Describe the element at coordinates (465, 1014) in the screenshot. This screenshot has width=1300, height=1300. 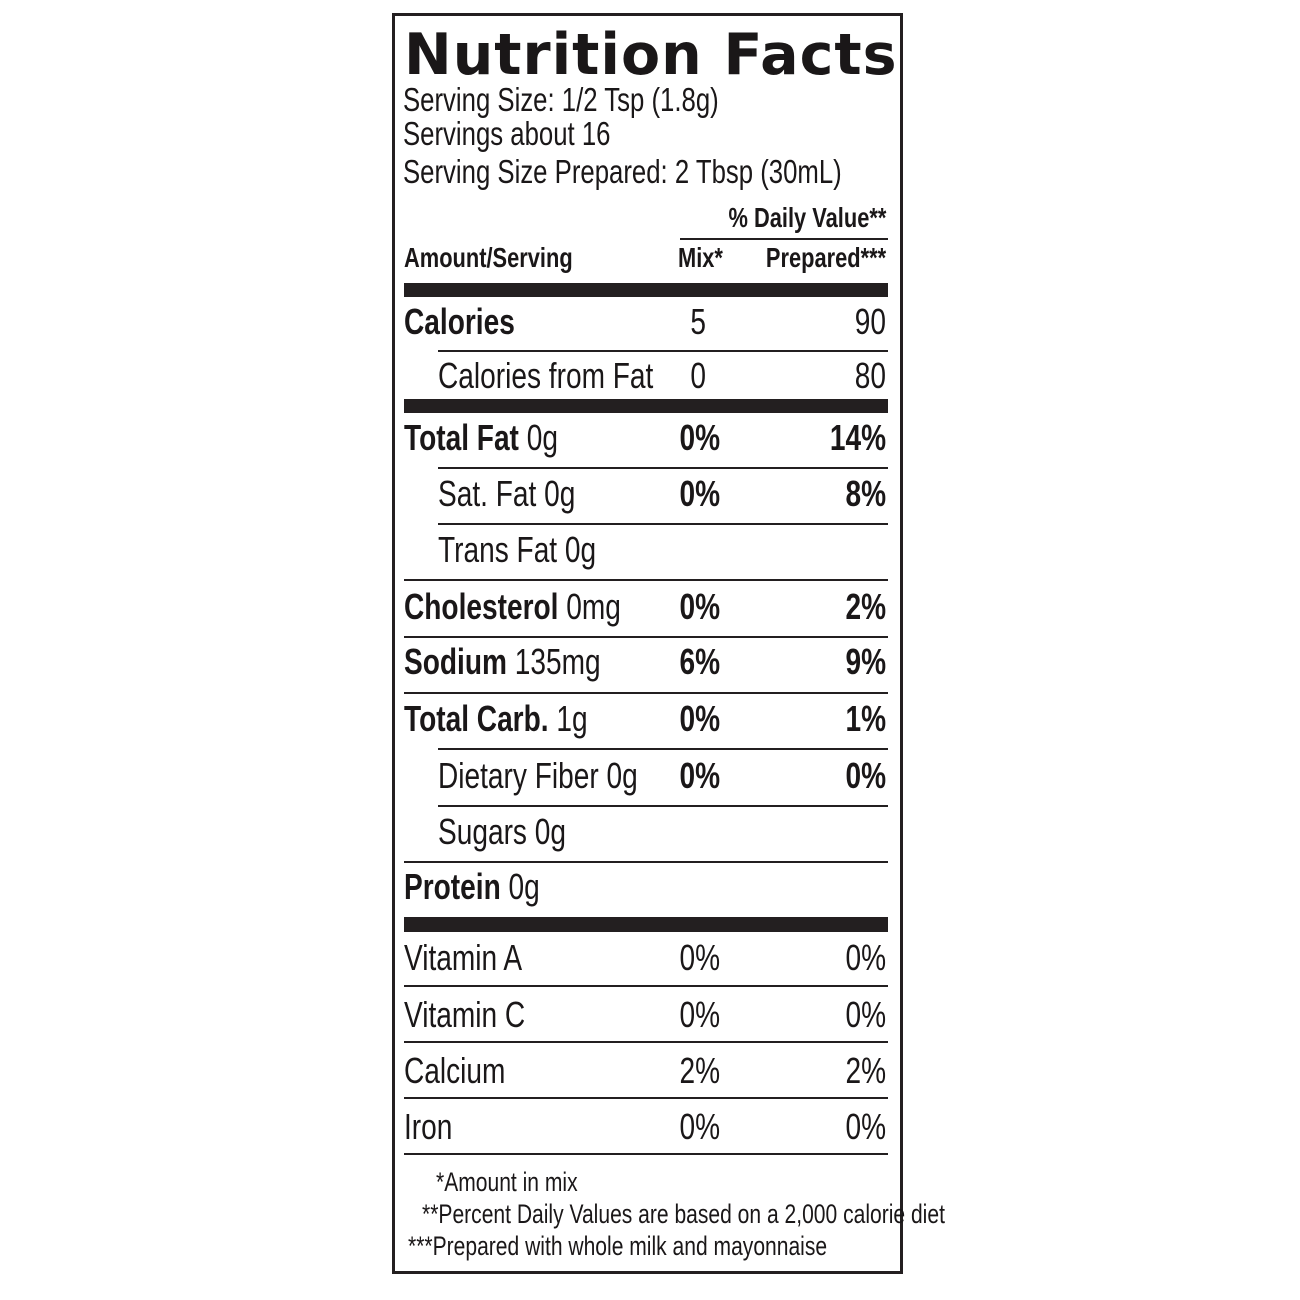
I see `nutrient-name: Vitamin C` at that location.